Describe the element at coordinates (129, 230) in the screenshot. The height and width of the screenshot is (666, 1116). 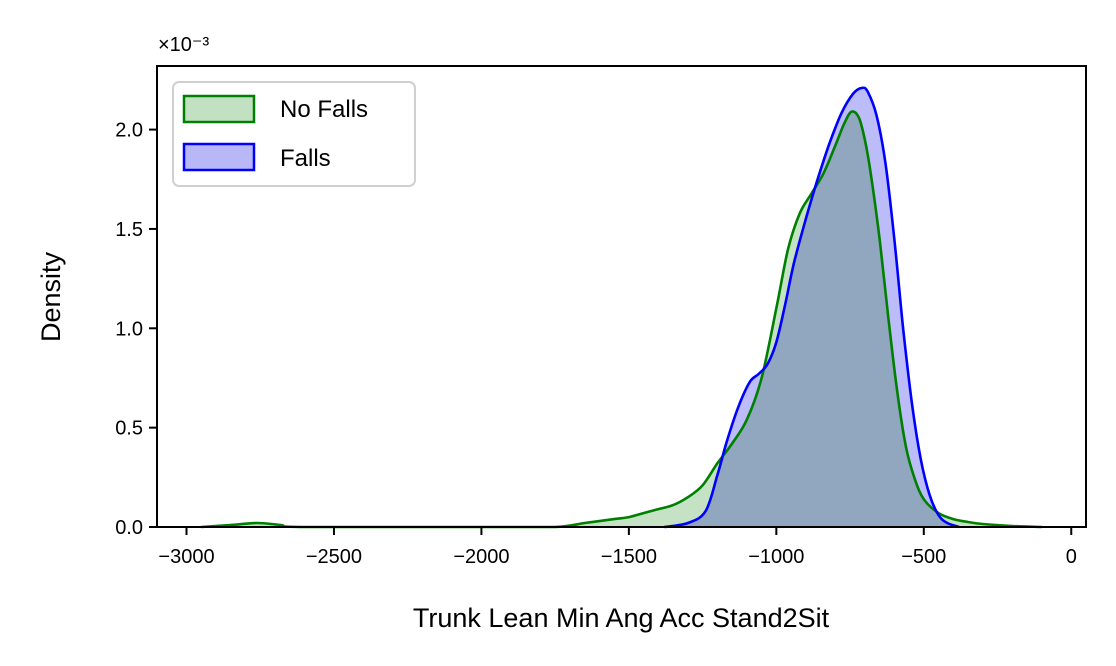
I see `y-tick-label: 1.5` at that location.